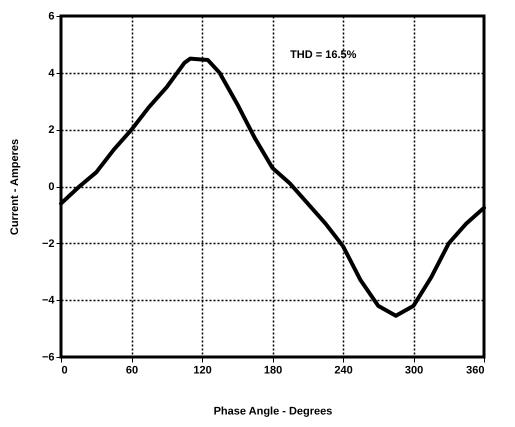 The image size is (515, 427). Describe the element at coordinates (51, 130) in the screenshot. I see `y-tick-label: 2` at that location.